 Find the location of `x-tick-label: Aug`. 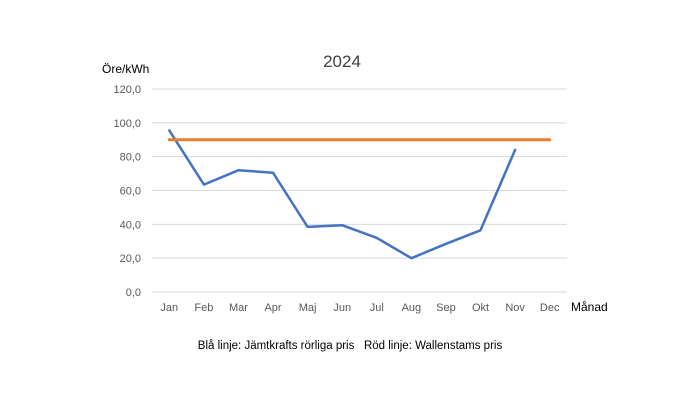

x-tick-label: Aug is located at coordinates (412, 308).